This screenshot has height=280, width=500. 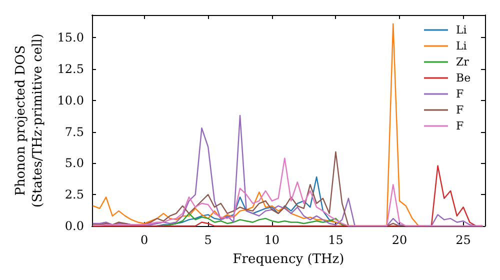 What do you see at coordinates (463, 62) in the screenshot?
I see `legend-label: Zr` at bounding box center [463, 62].